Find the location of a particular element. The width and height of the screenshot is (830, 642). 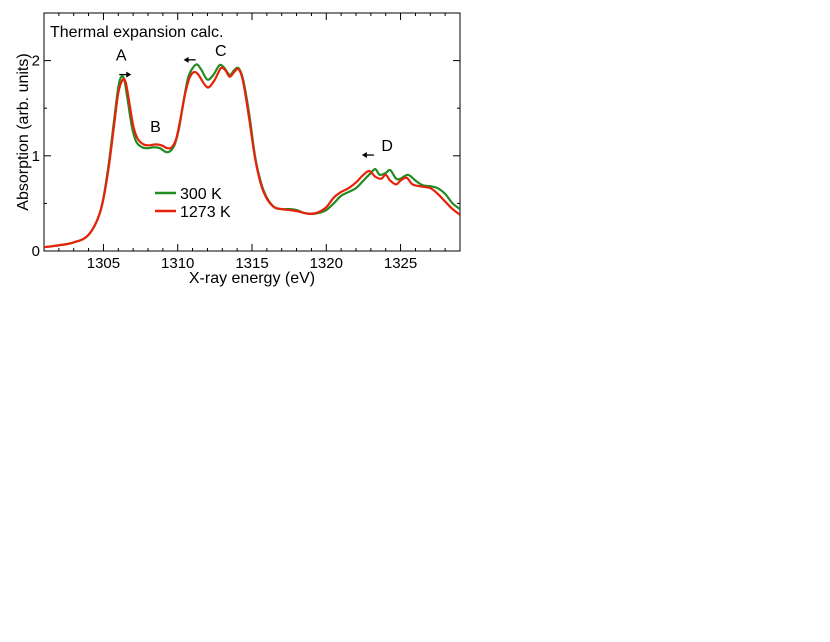

peak-label-A: A is located at coordinates (121, 56).